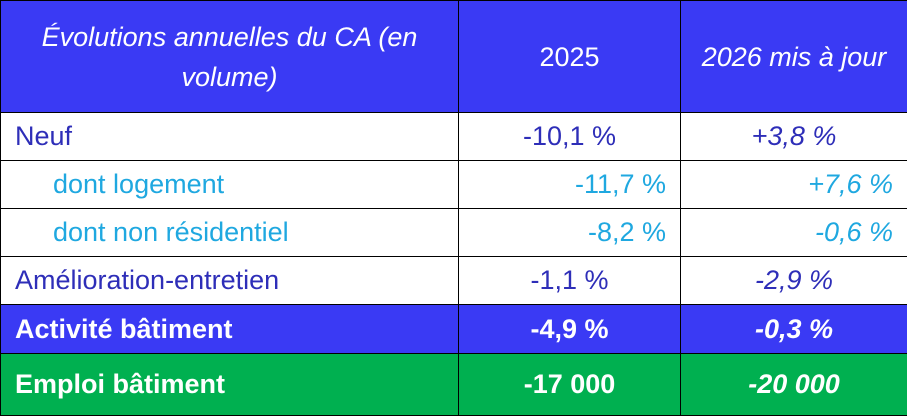 Image resolution: width=907 pixels, height=416 pixels. Describe the element at coordinates (230, 185) in the screenshot. I see `row-label: dont logement` at that location.